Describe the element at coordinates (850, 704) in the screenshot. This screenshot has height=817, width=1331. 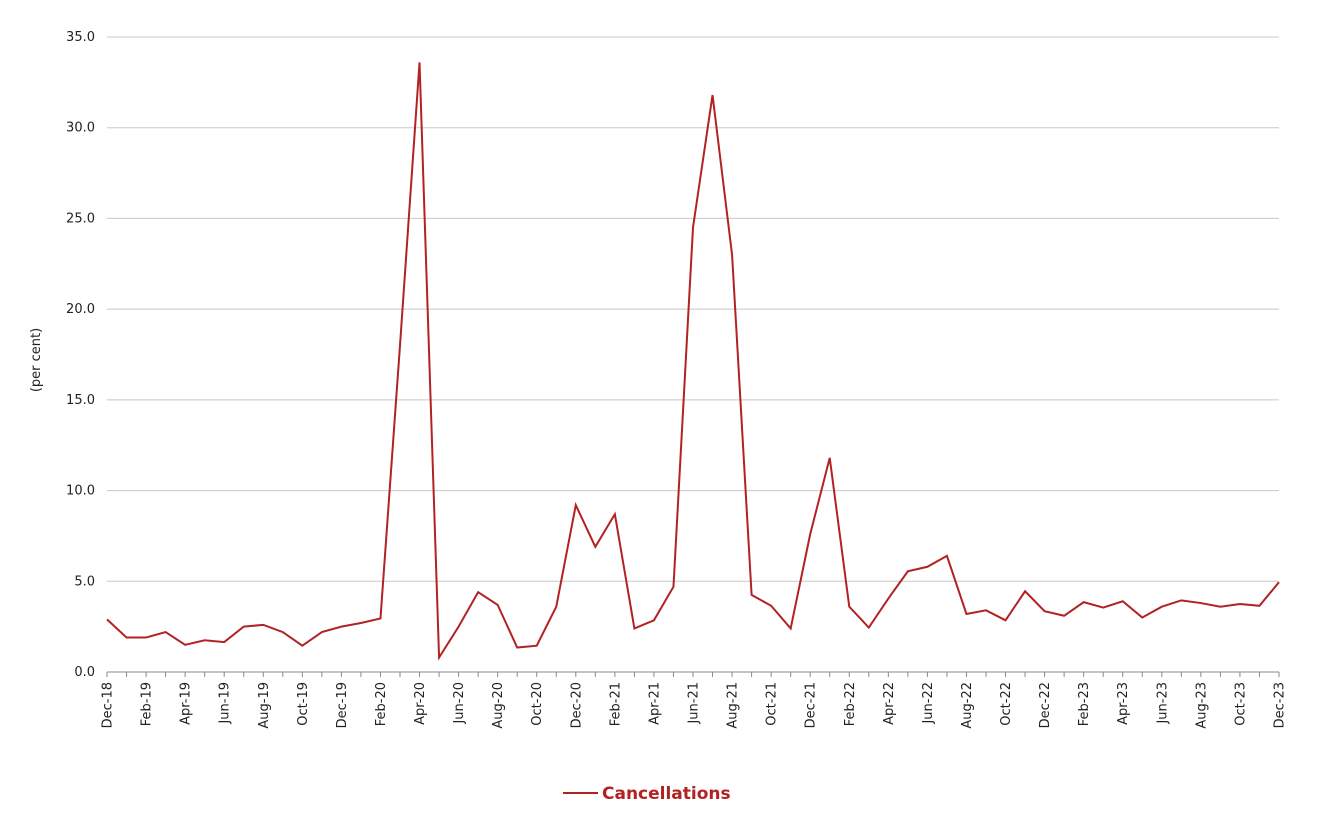
I see `x-tick-label: Feb-22` at that location.